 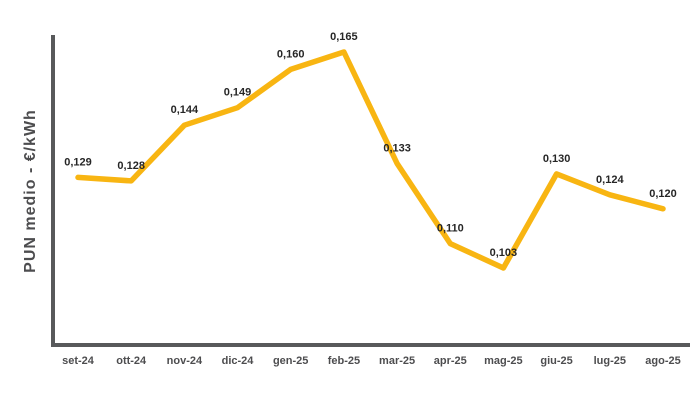 I want to click on x-tick-label: ott-24, so click(x=131, y=361).